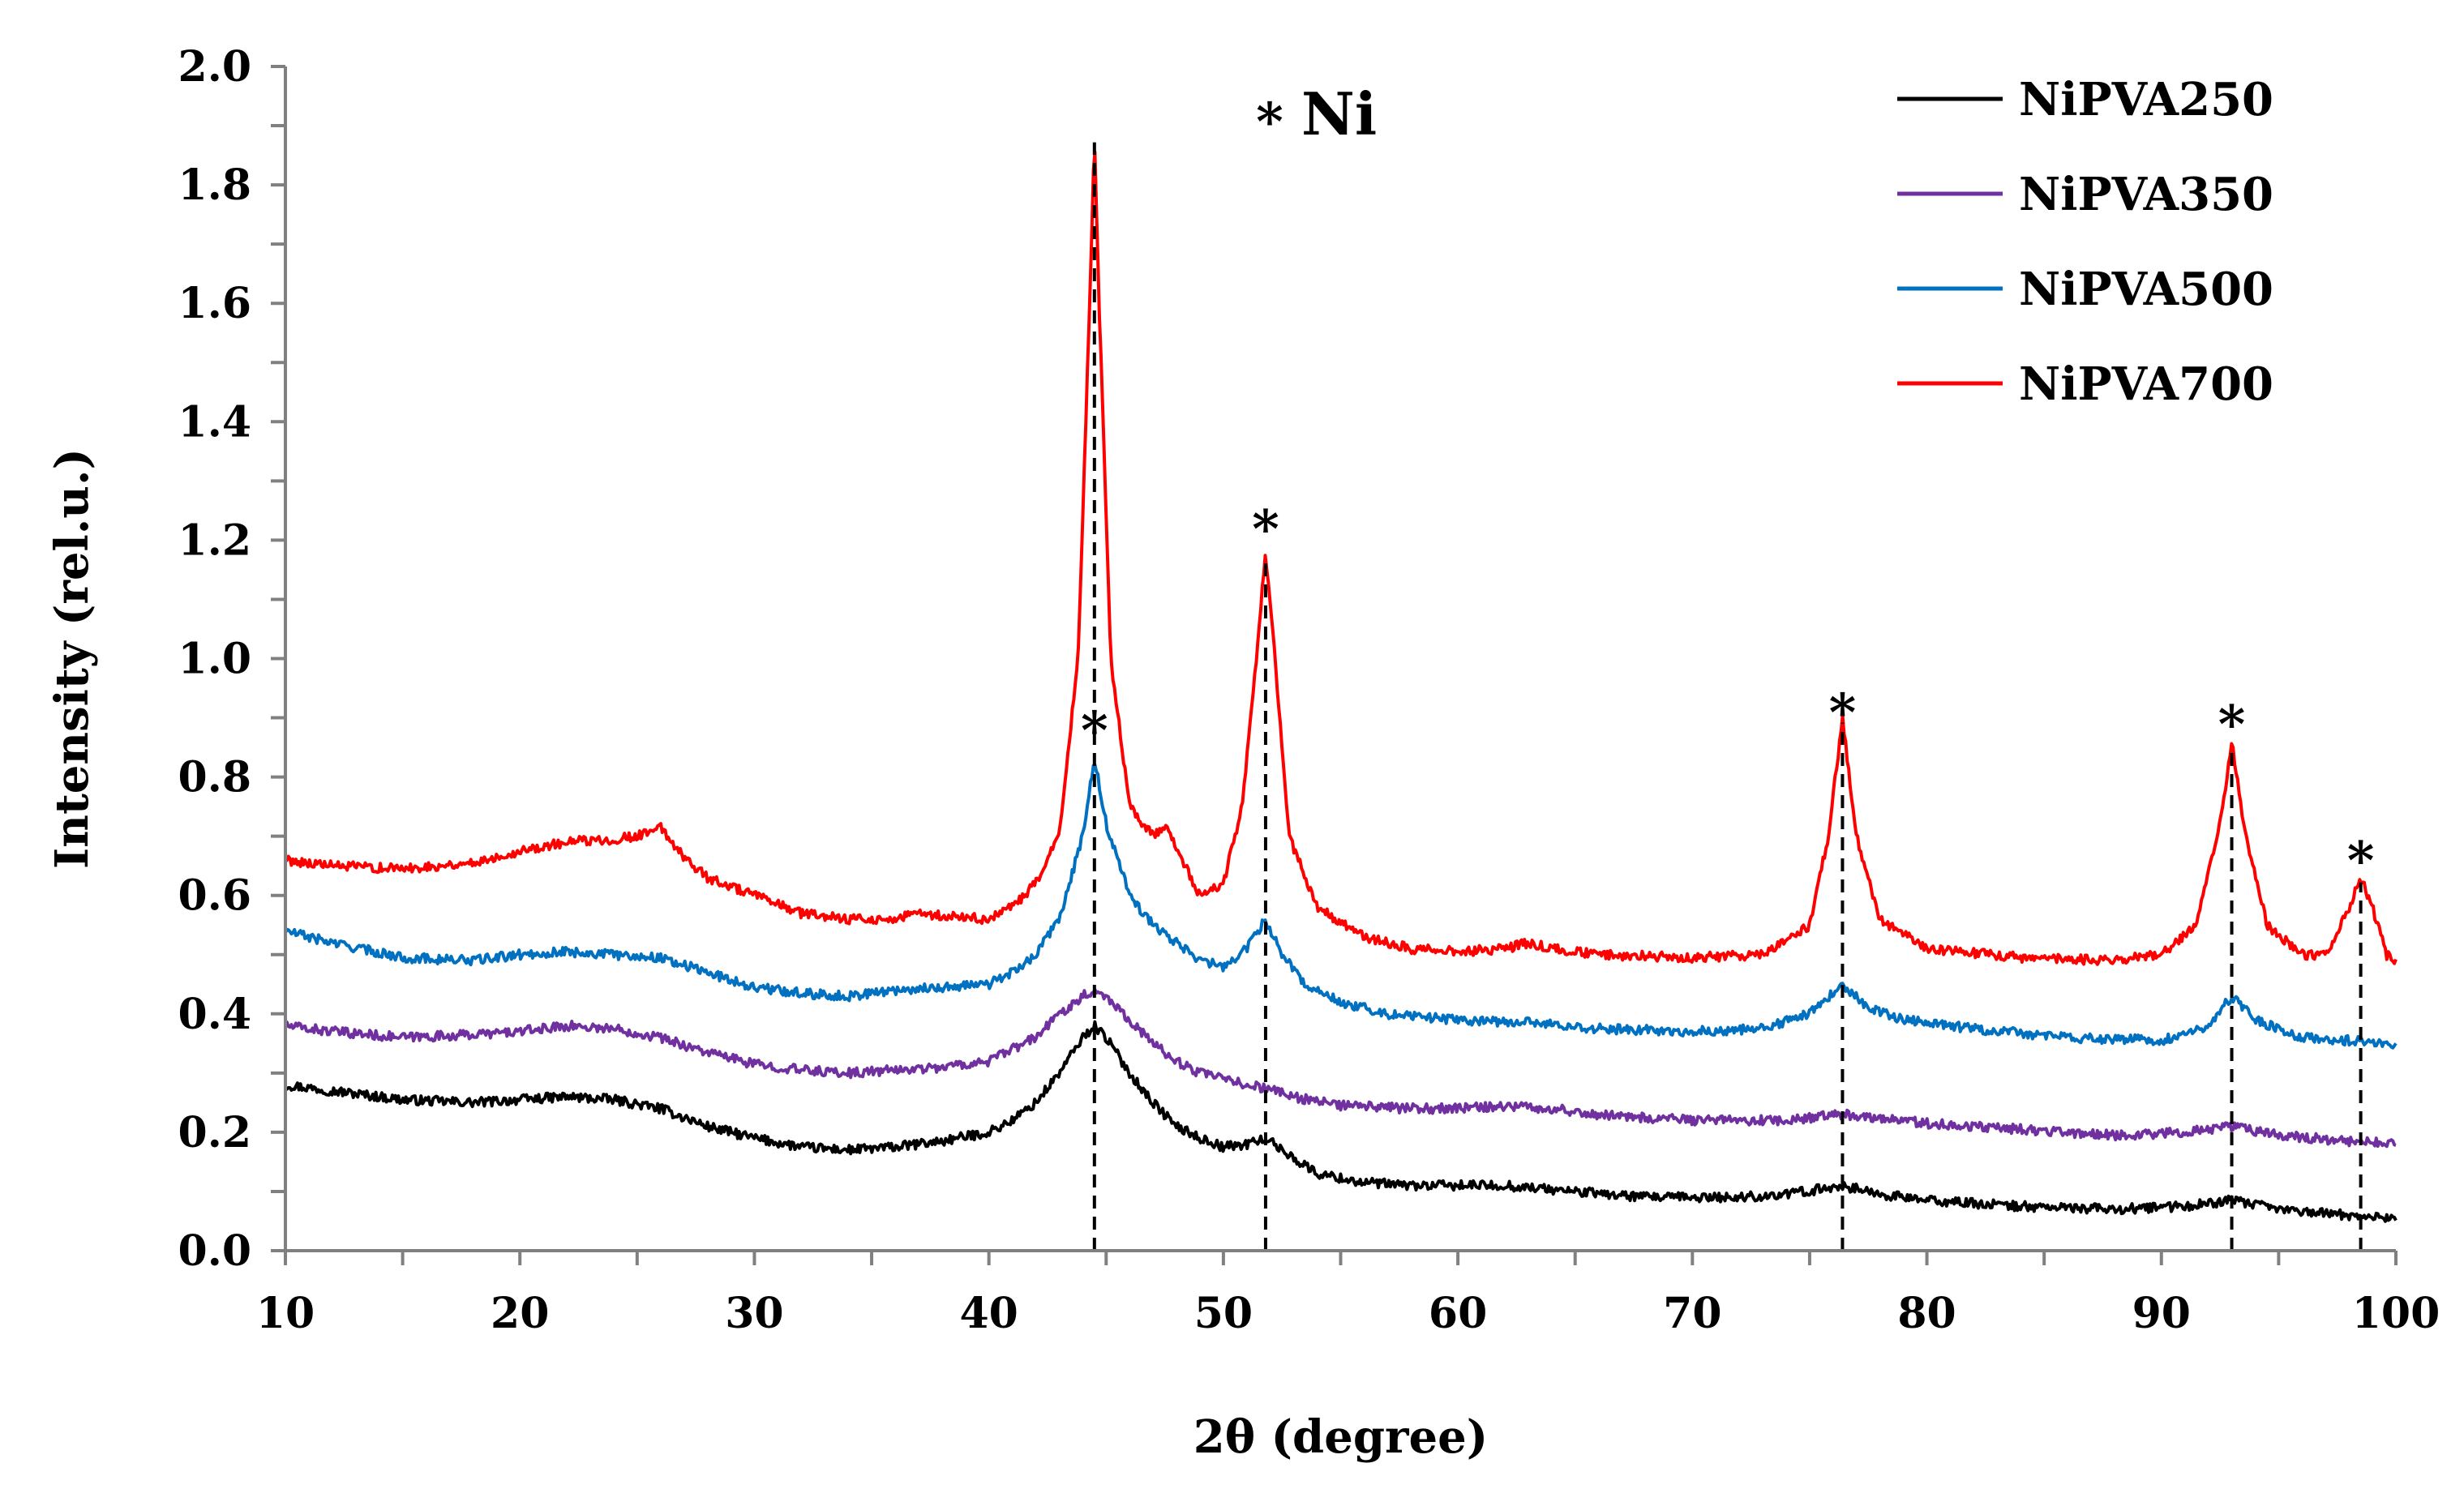  Describe the element at coordinates (214, 185) in the screenshot. I see `y-tick-label: 1.8` at that location.